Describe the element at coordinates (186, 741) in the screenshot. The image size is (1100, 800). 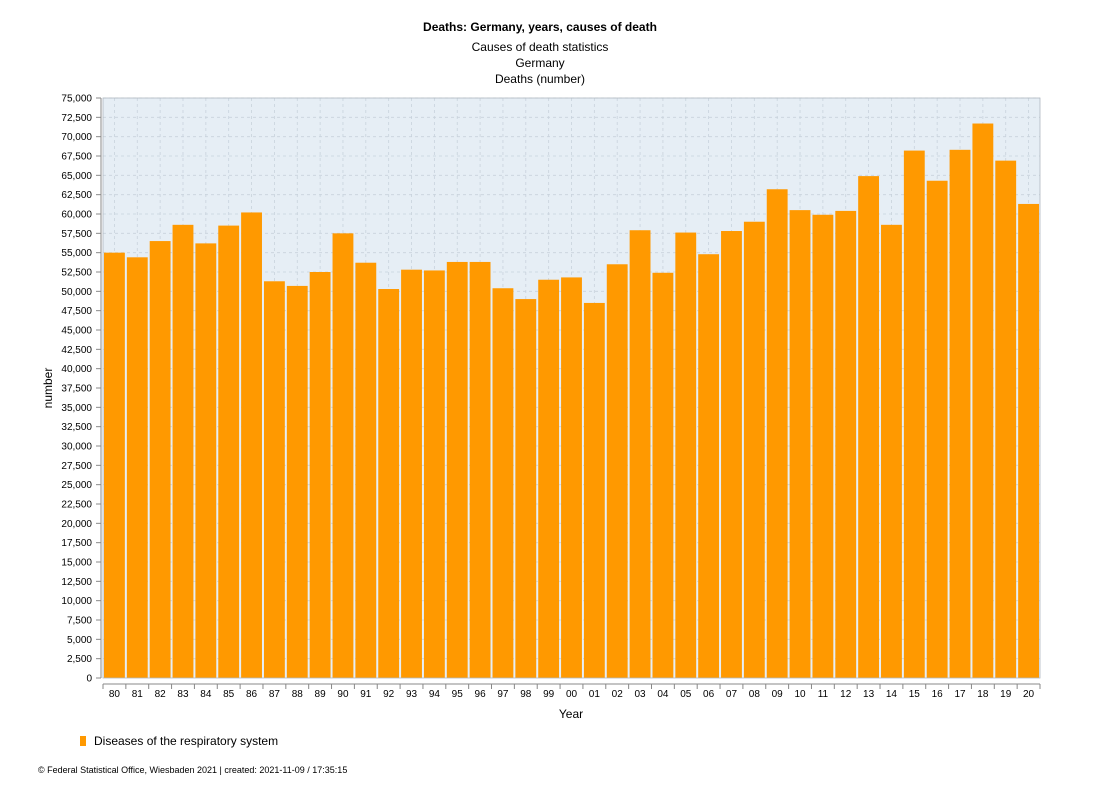
I see `legend-label: Diseases of the respiratory system` at that location.